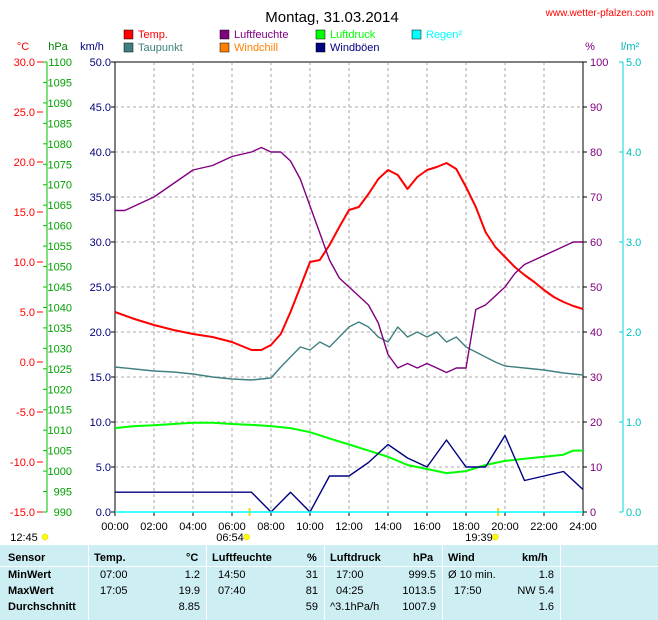  What do you see at coordinates (630, 47) in the screenshot?
I see `unit-rain: l/m²` at bounding box center [630, 47].